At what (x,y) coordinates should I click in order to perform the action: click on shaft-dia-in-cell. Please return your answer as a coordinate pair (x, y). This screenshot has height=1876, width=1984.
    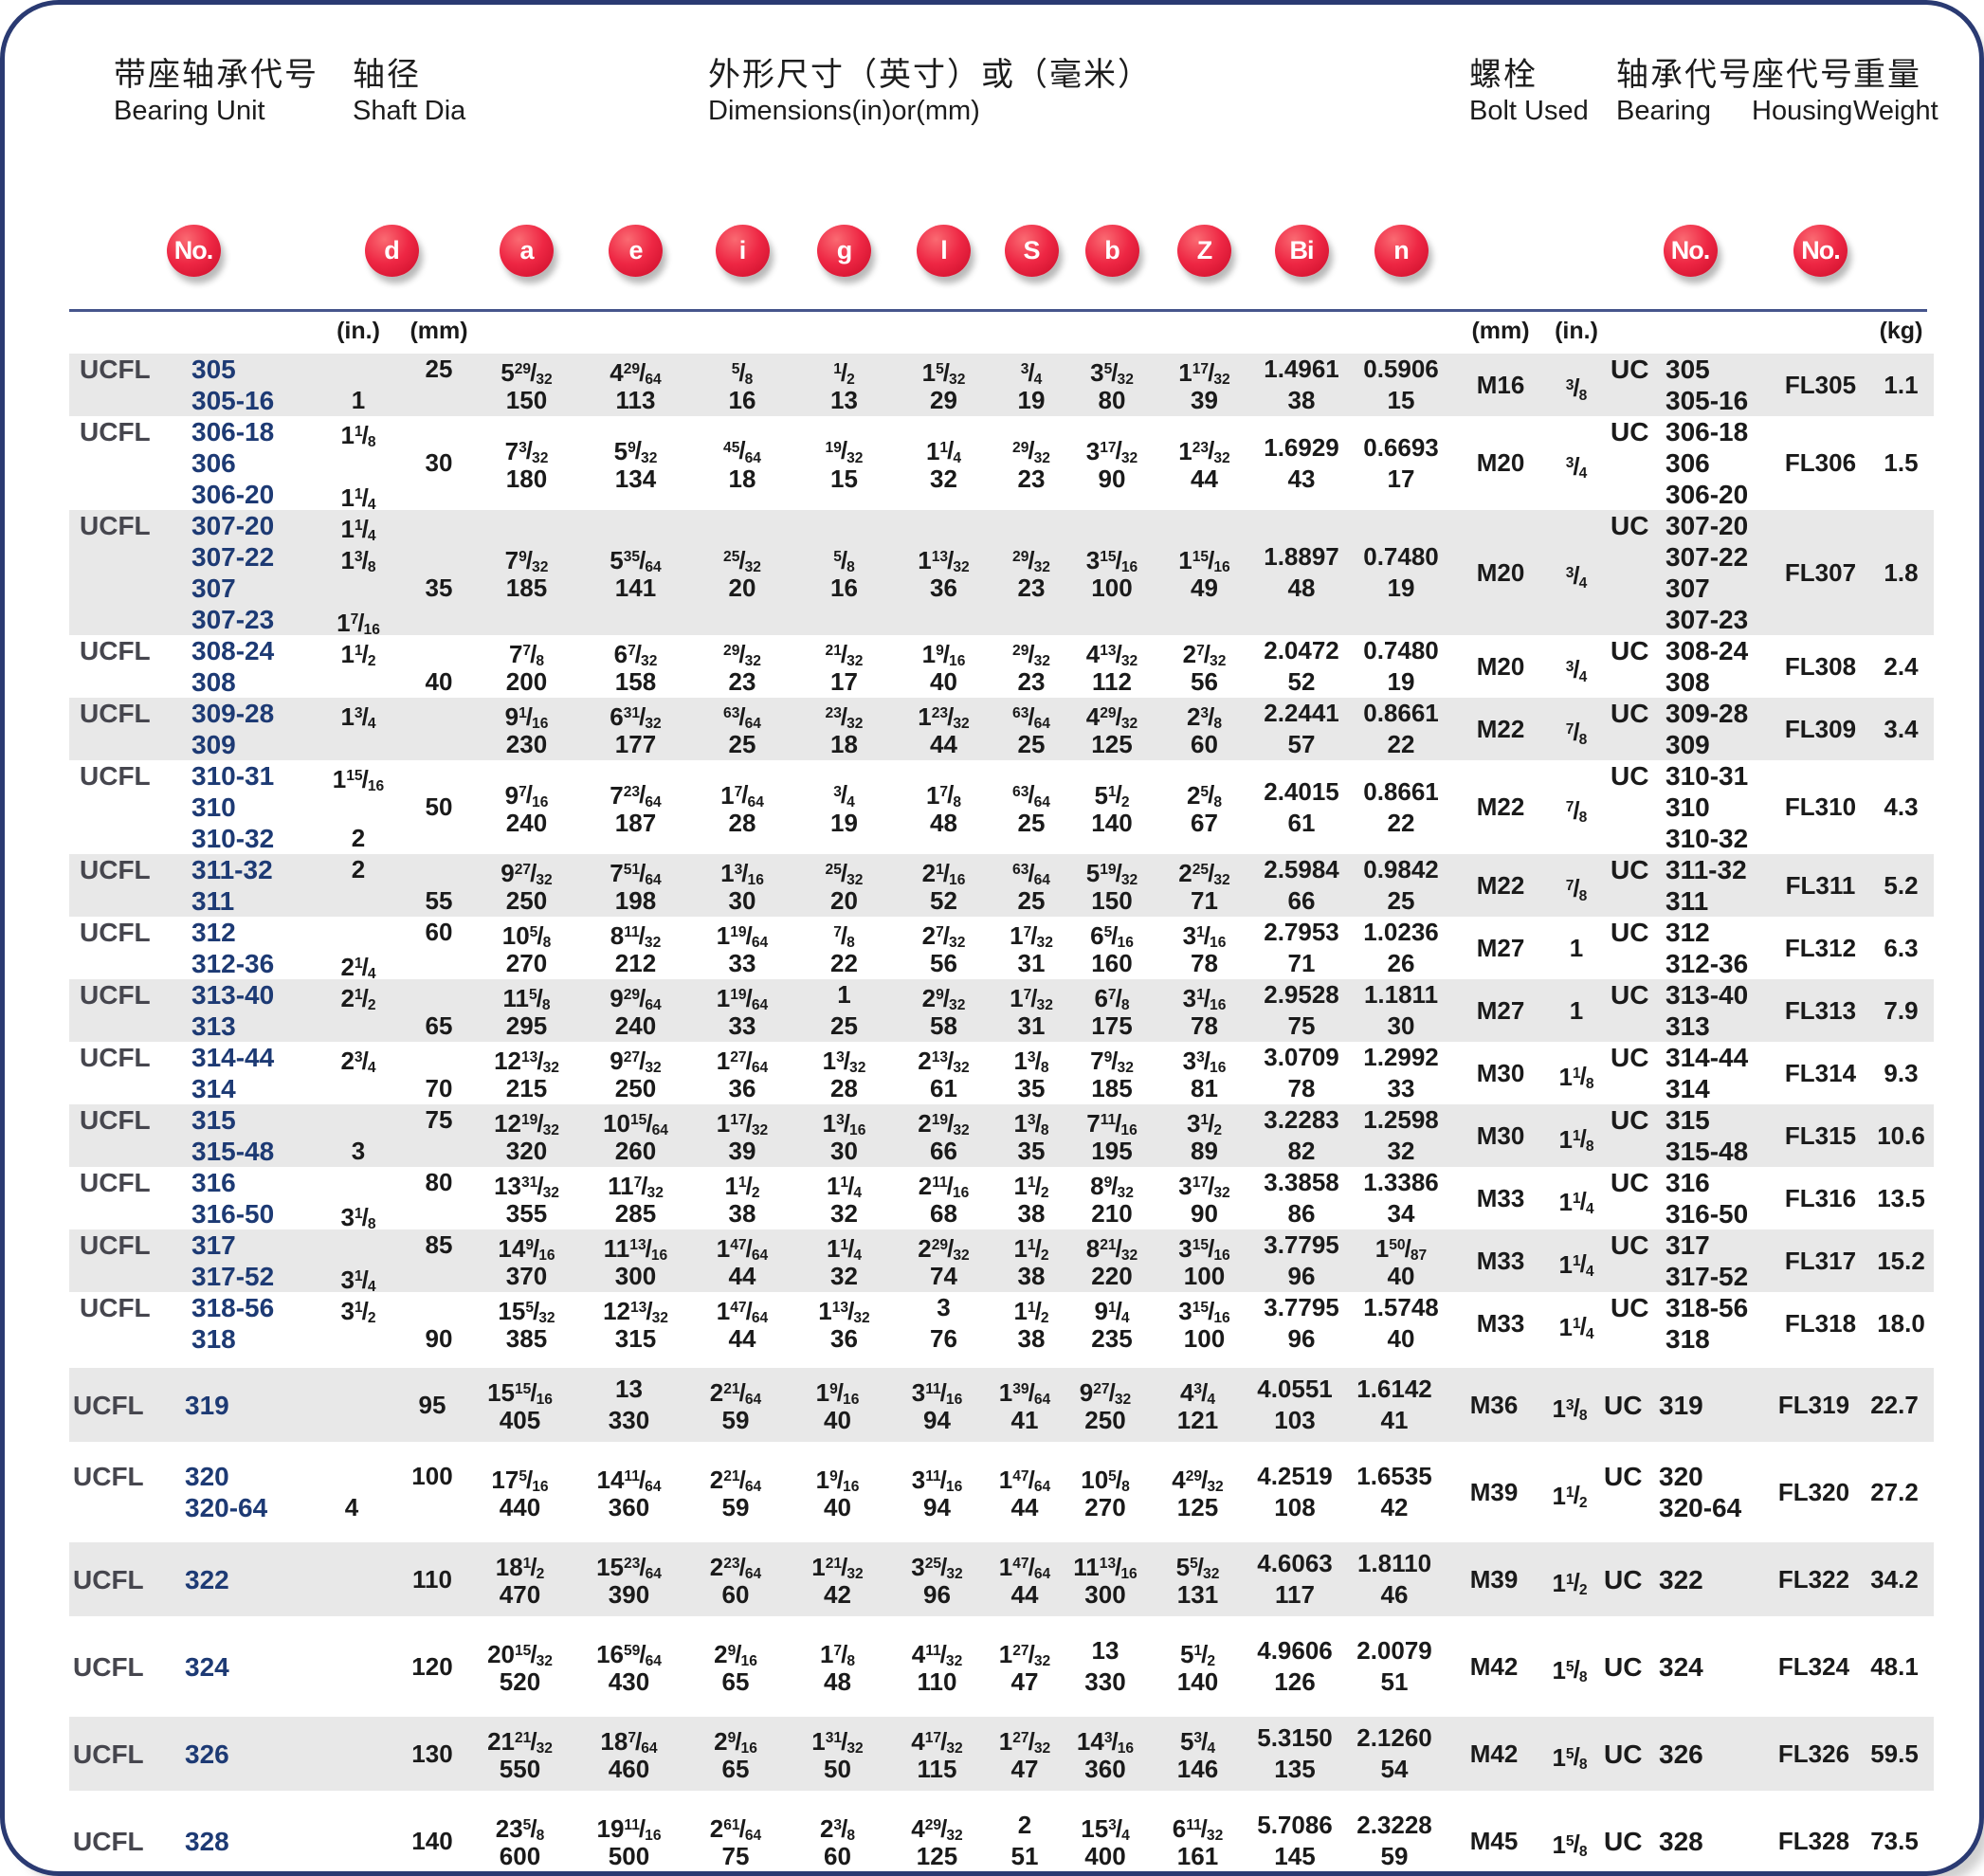
    Looking at the image, I should click on (351, 1579).